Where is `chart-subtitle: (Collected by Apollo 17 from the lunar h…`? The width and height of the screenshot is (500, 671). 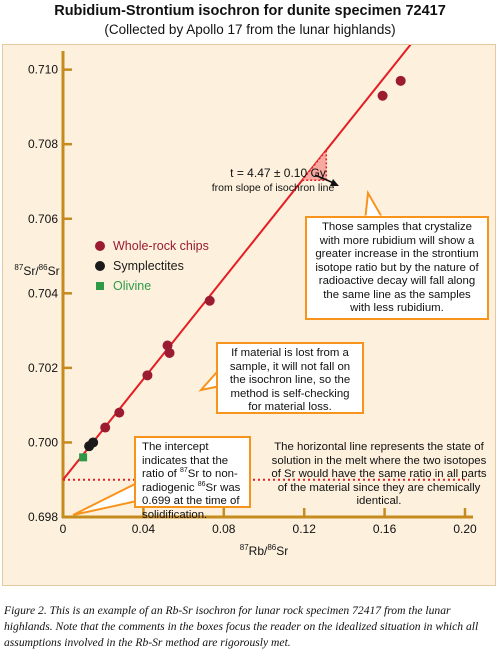
chart-subtitle: (Collected by Apollo 17 from the lunar h… is located at coordinates (250, 29).